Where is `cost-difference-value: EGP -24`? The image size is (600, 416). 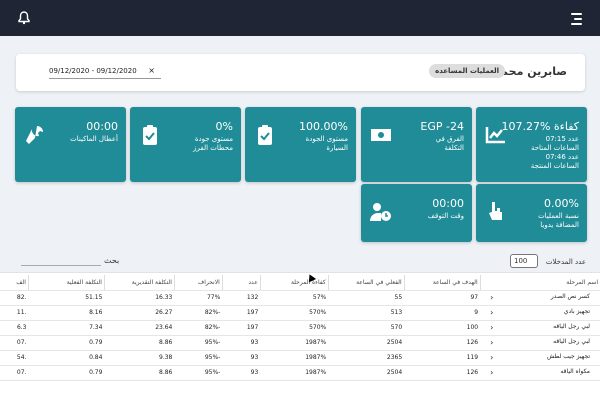 cost-difference-value: EGP -24 is located at coordinates (442, 126).